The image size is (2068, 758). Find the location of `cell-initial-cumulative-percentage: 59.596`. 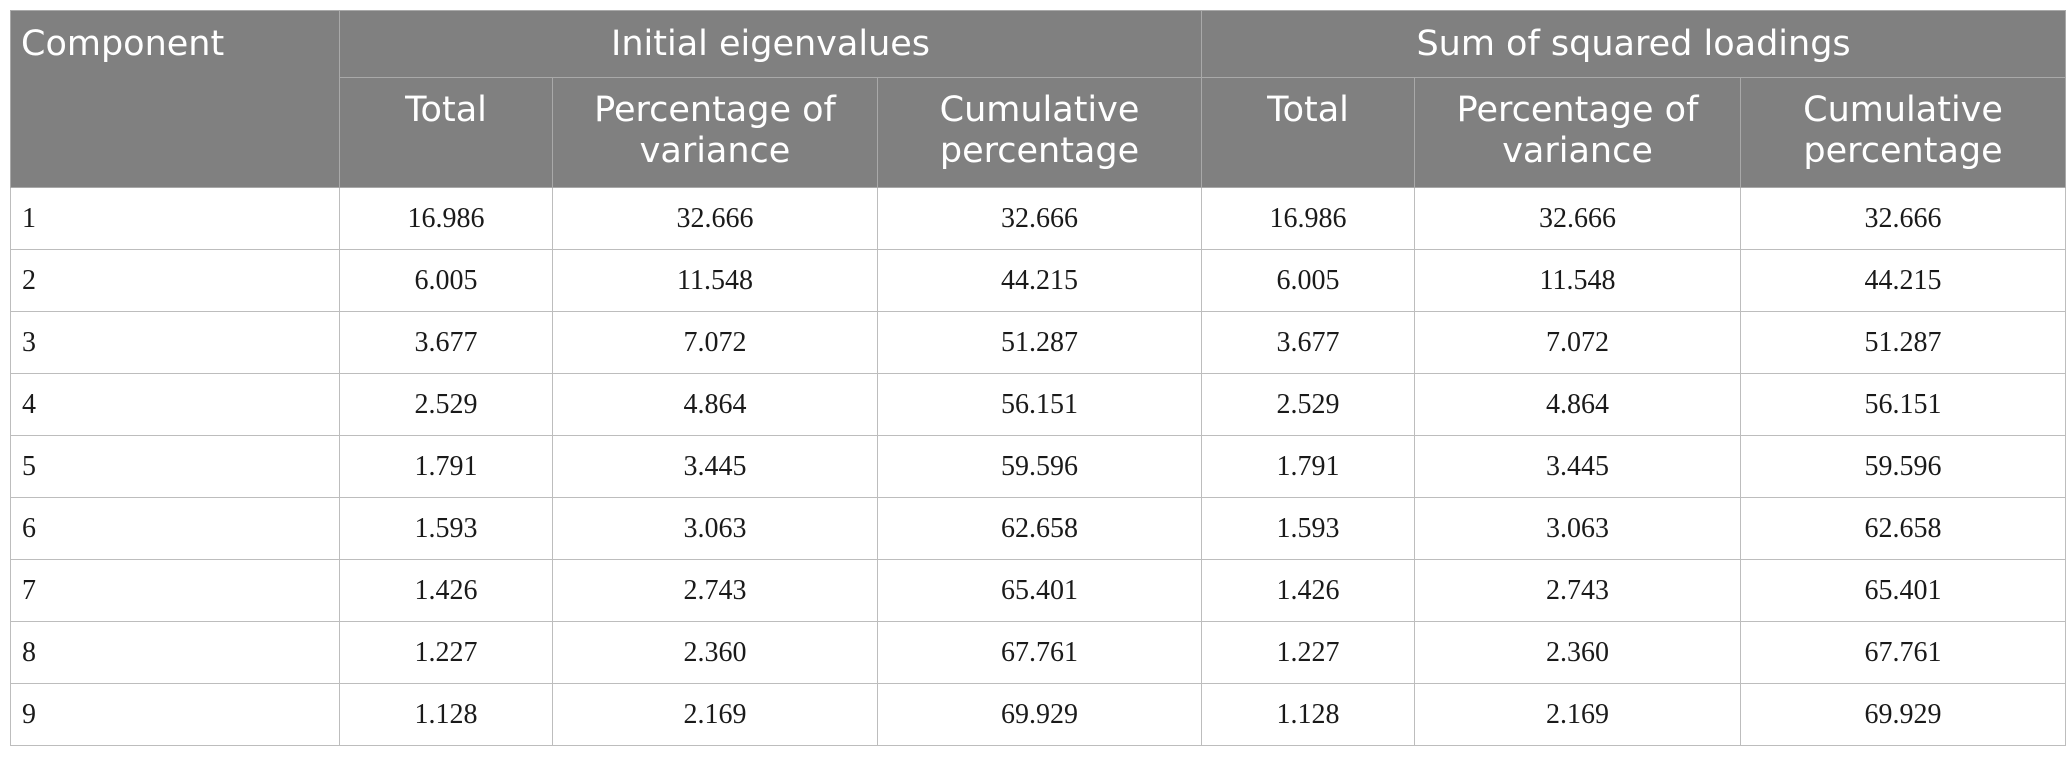

cell-initial-cumulative-percentage: 59.596 is located at coordinates (1039, 466).